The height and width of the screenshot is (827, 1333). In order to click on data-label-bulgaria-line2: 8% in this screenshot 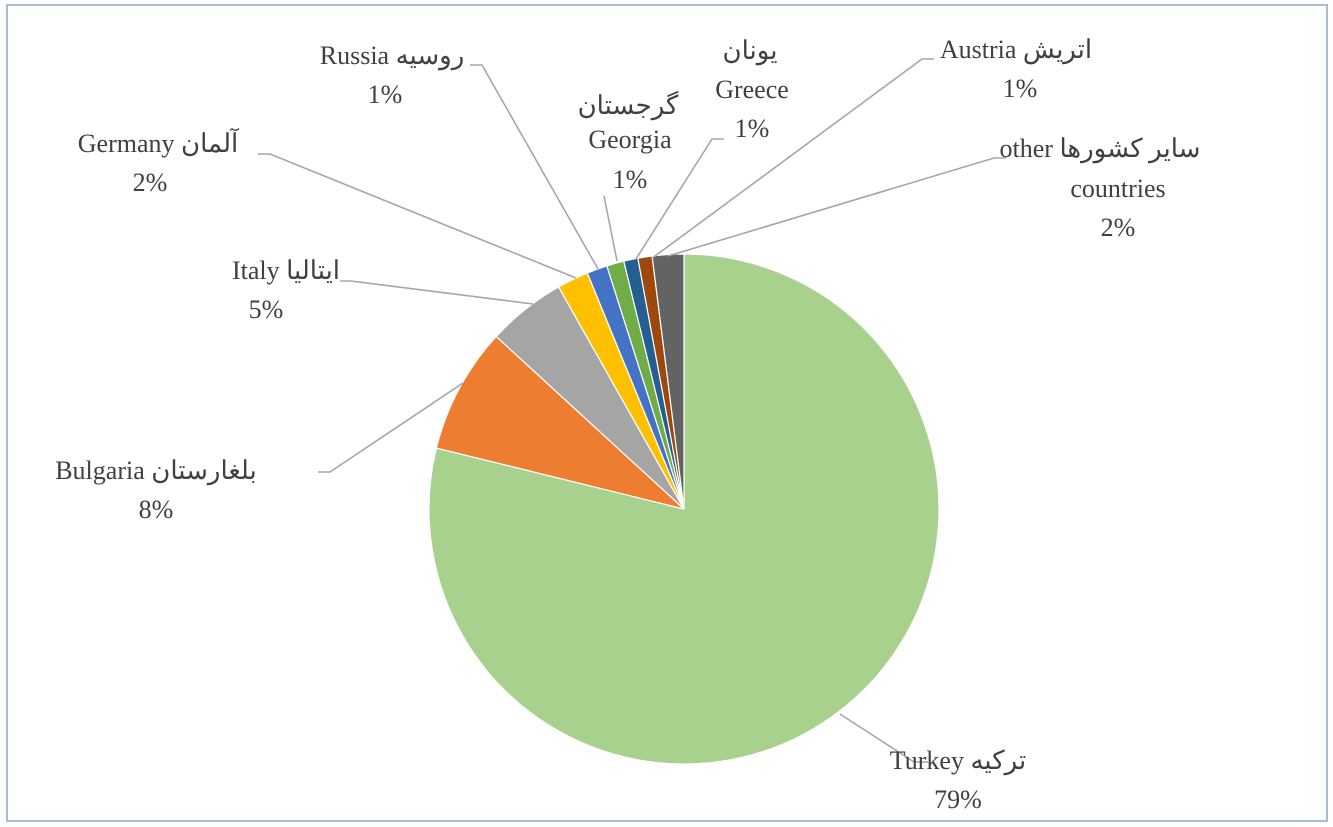, I will do `click(156, 509)`.